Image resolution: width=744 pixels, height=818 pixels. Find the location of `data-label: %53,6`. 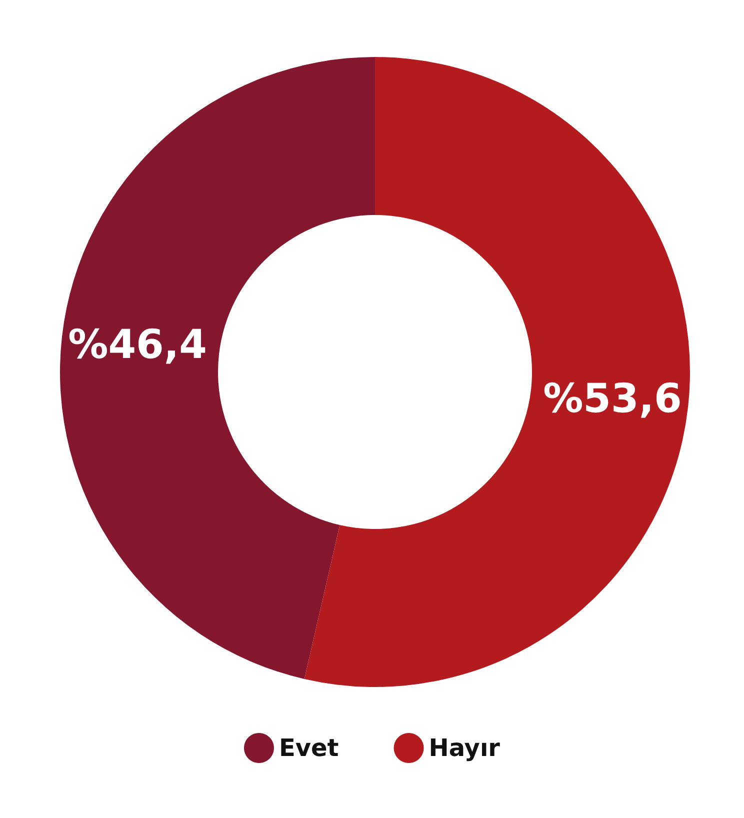

data-label: %53,6 is located at coordinates (612, 399).